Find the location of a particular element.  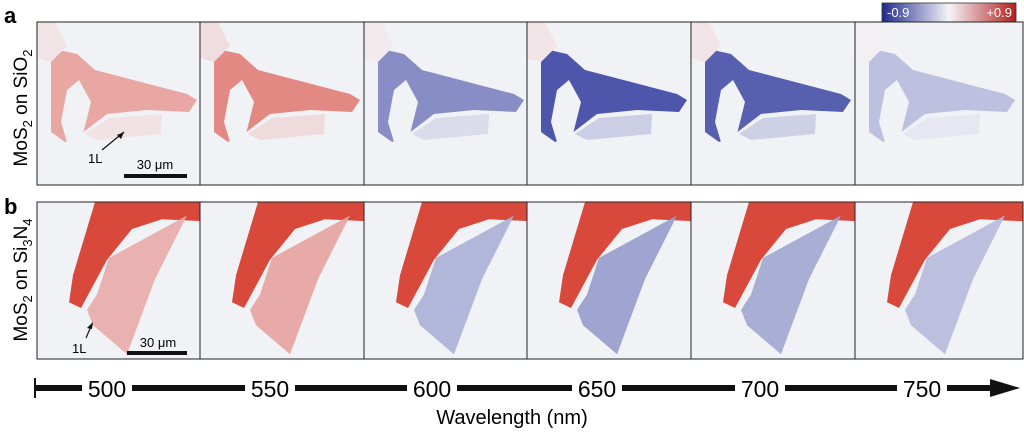

axis-tick-750: 750 is located at coordinates (922, 389).